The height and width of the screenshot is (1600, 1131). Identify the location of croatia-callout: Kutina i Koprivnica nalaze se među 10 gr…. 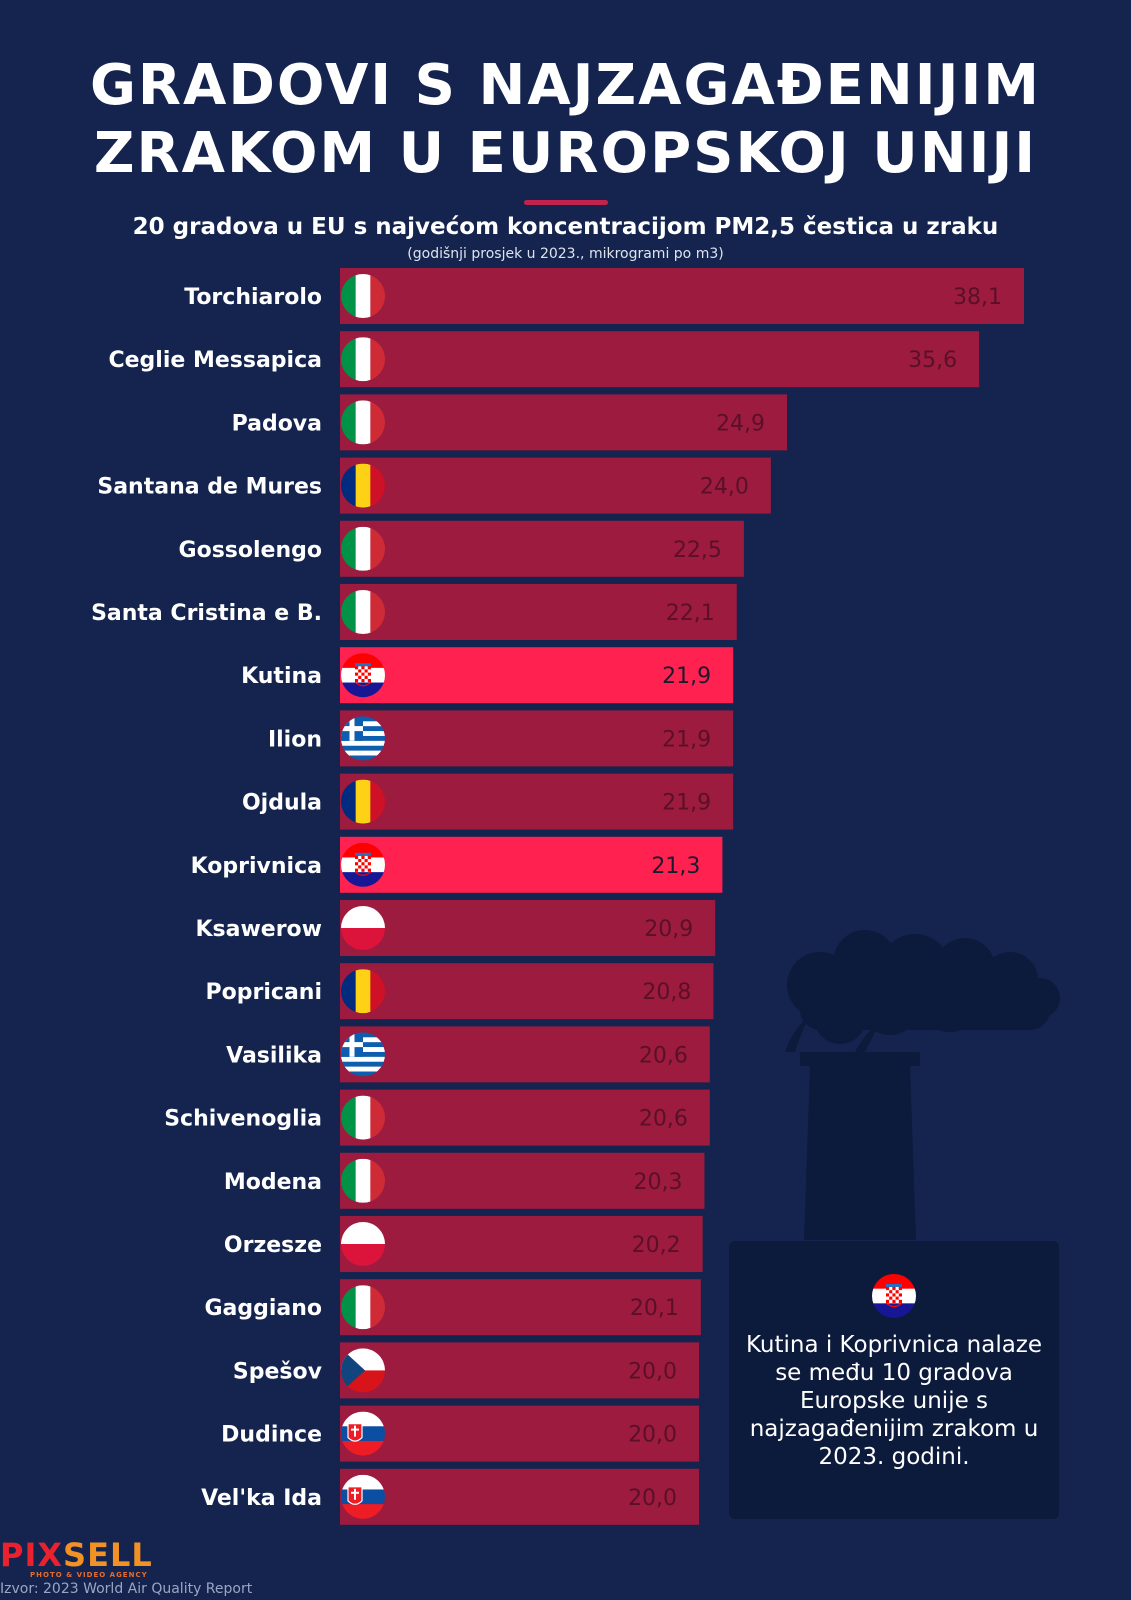
(894, 1380).